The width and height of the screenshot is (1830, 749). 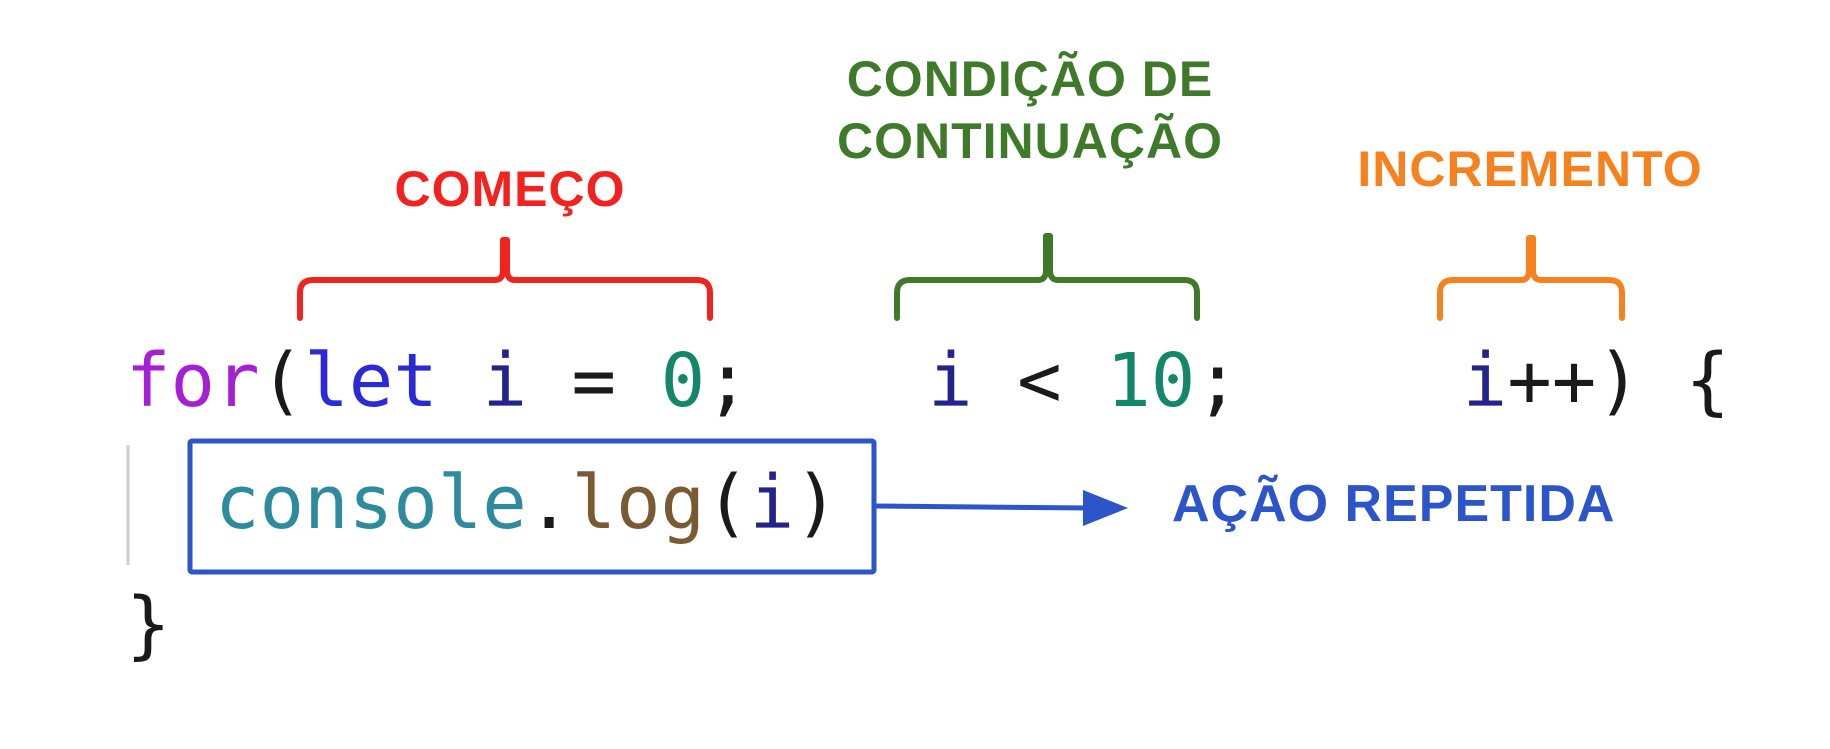 What do you see at coordinates (1151, 381) in the screenshot?
I see `code-token-number: 10` at bounding box center [1151, 381].